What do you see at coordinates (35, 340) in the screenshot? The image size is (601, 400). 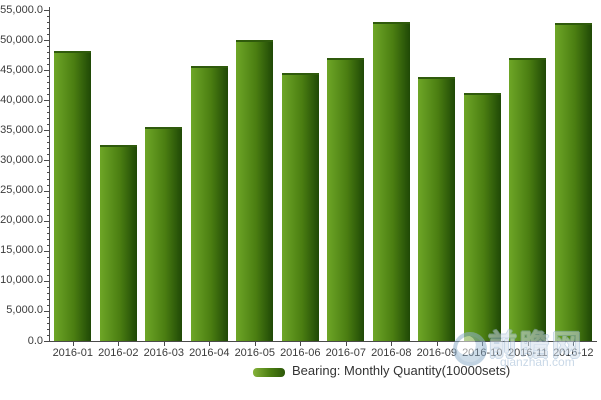 I see `y-axis-label: 0.0` at bounding box center [35, 340].